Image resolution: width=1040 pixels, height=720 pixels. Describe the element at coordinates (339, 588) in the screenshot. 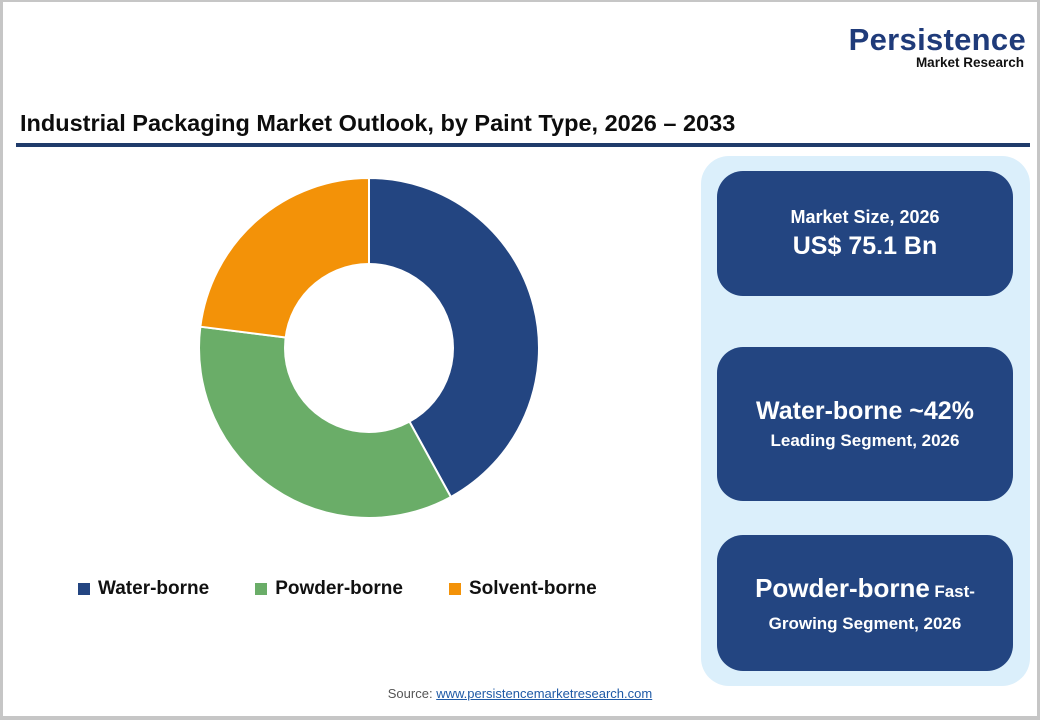

I see `legend-label: Powder-borne` at that location.